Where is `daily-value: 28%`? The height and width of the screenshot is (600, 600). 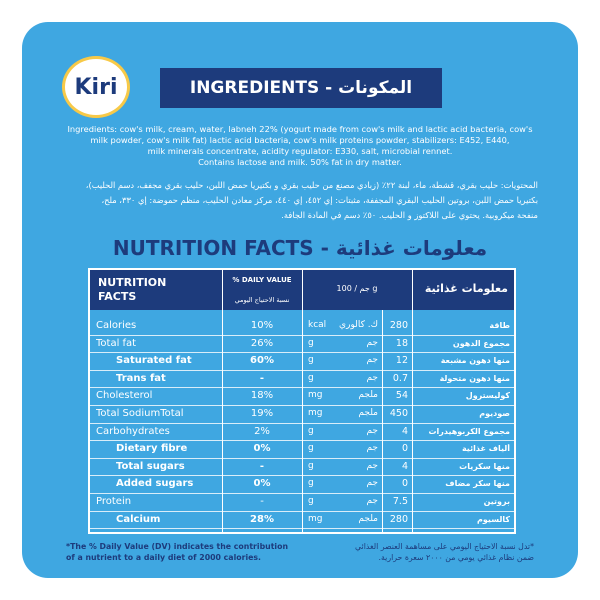
daily-value: 28% is located at coordinates (262, 519).